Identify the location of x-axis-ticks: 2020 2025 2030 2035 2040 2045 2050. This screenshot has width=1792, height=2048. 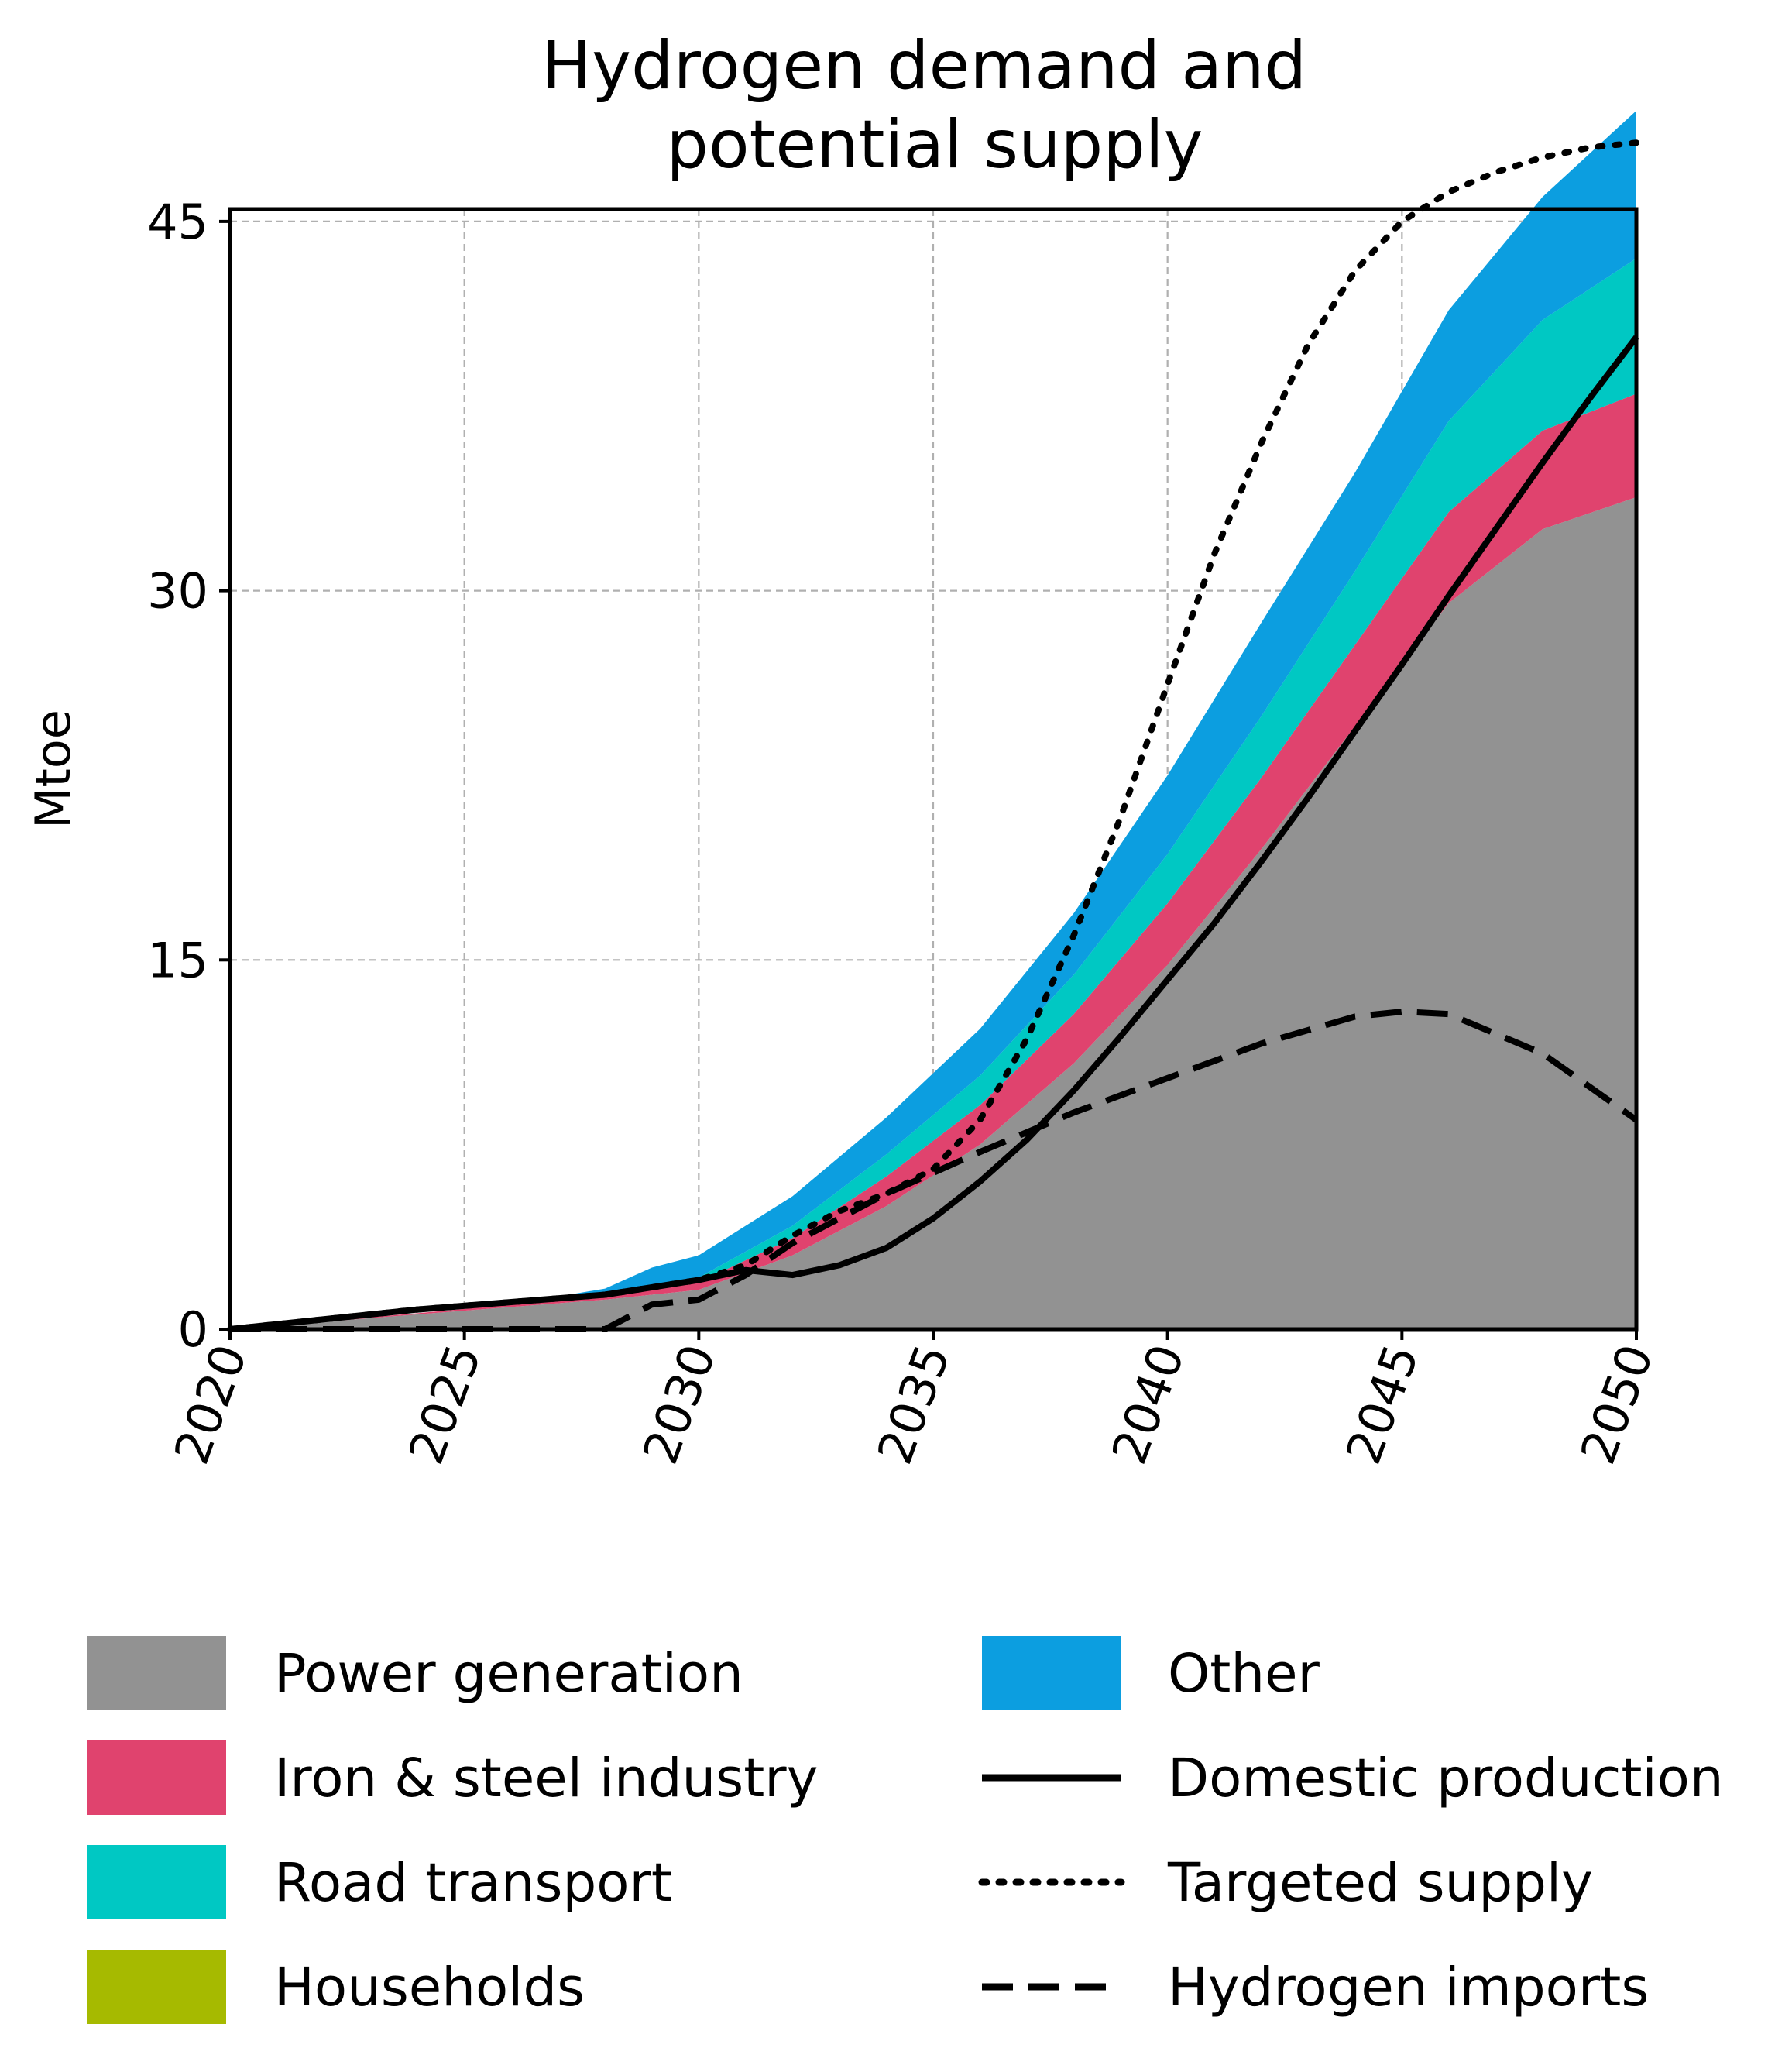
(914, 1400).